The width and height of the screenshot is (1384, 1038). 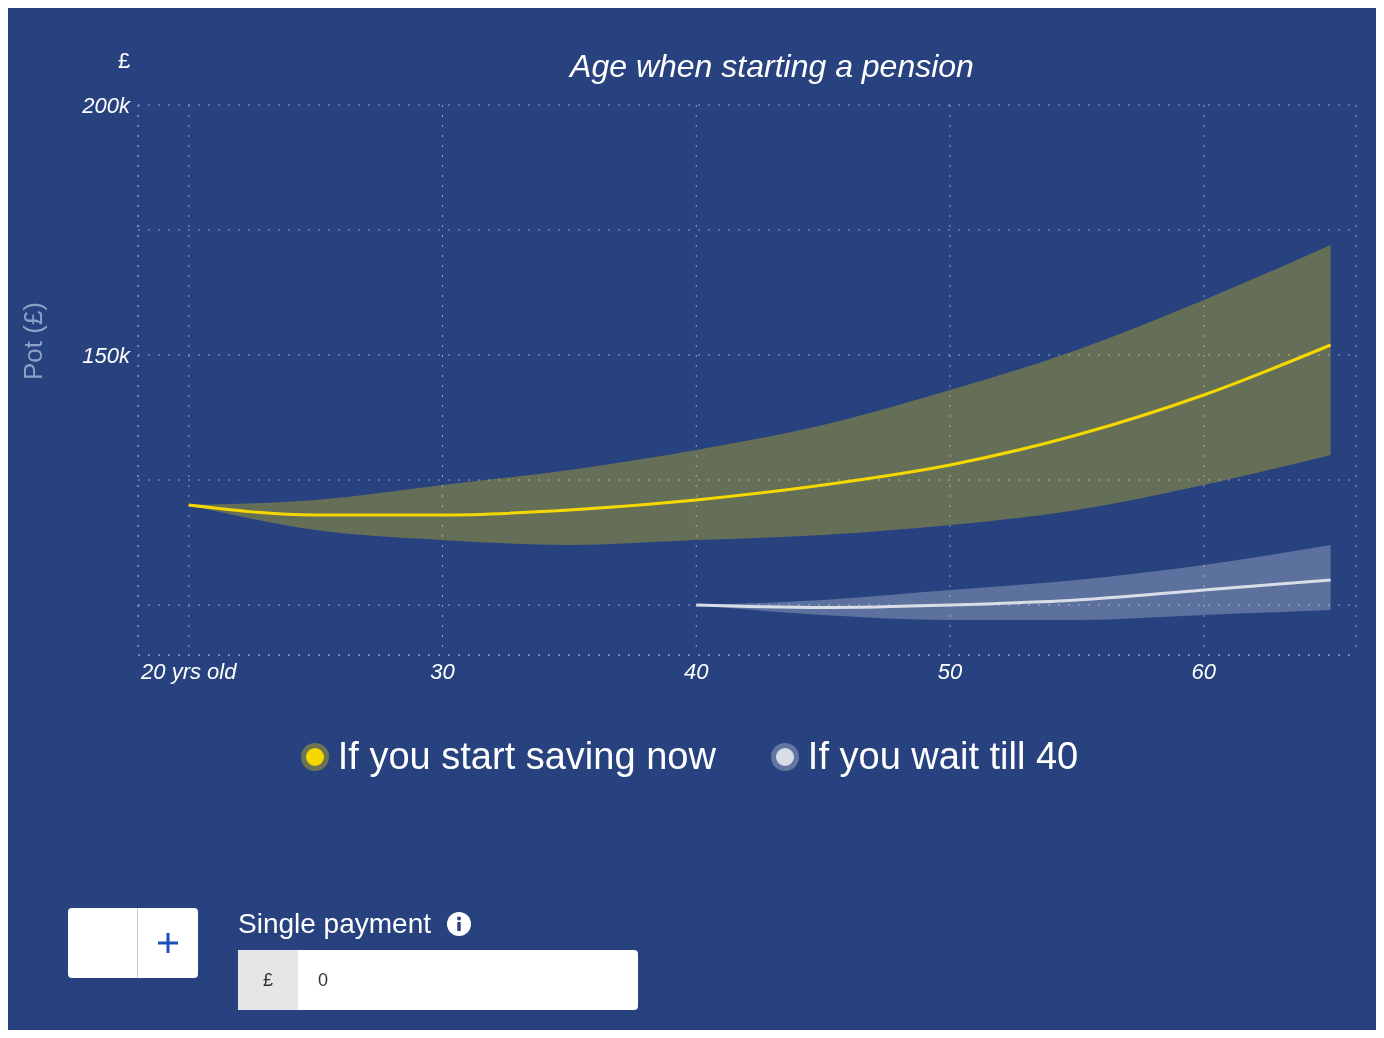 I want to click on y-axis-title: Pot (£), so click(x=33, y=340).